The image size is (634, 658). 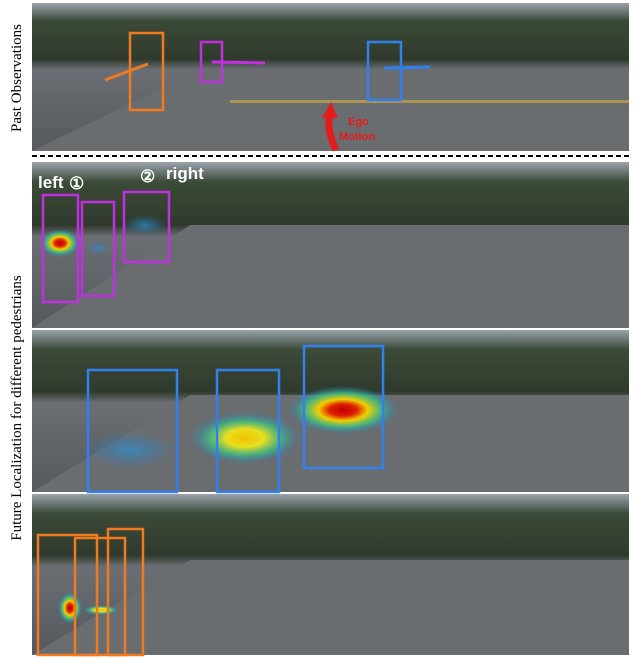 What do you see at coordinates (17, 78) in the screenshot?
I see `past-label: Past Observations` at bounding box center [17, 78].